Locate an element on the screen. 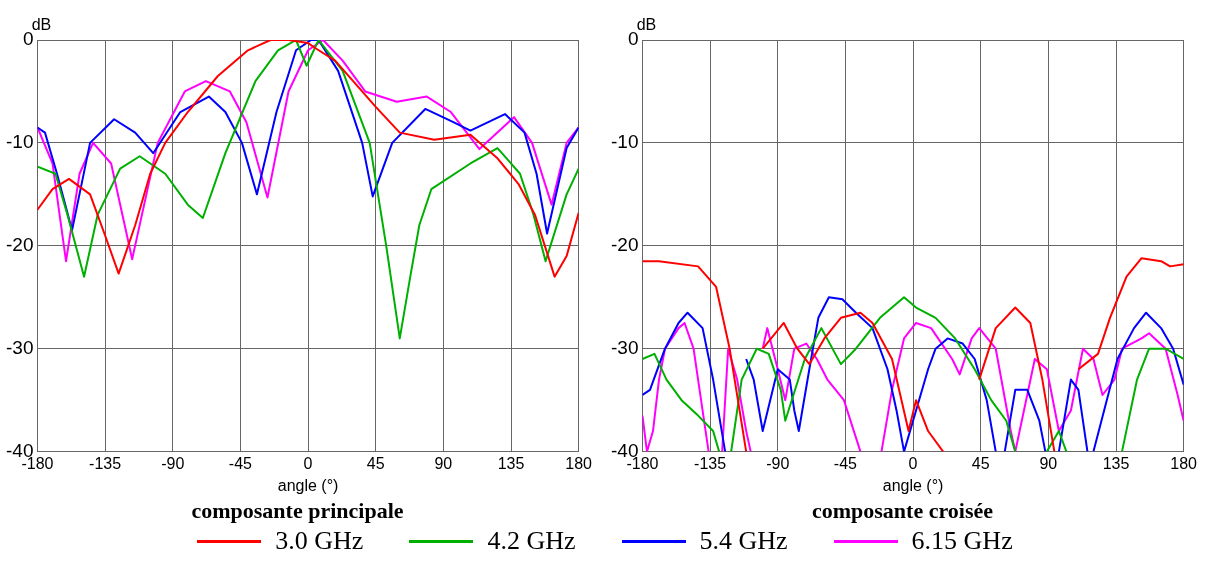  text: composante croisée is located at coordinates (902, 511).